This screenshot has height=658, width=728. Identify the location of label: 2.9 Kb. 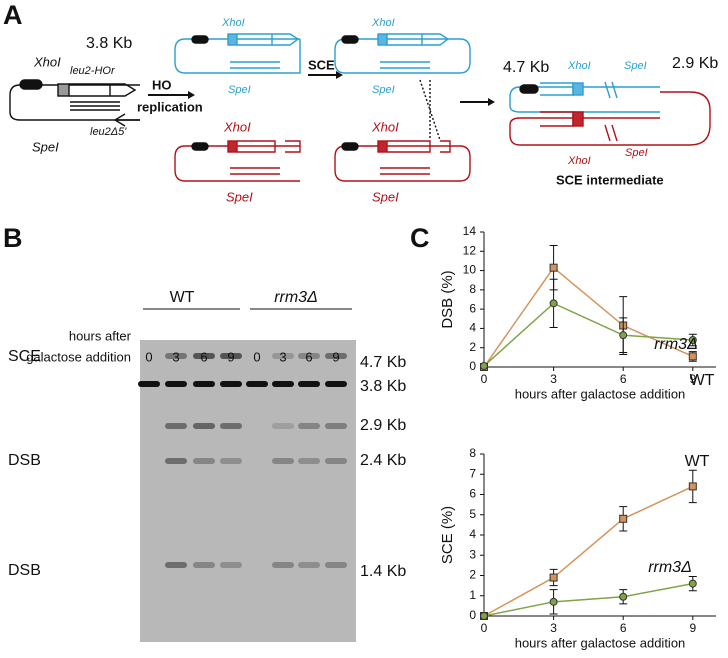
(695, 63).